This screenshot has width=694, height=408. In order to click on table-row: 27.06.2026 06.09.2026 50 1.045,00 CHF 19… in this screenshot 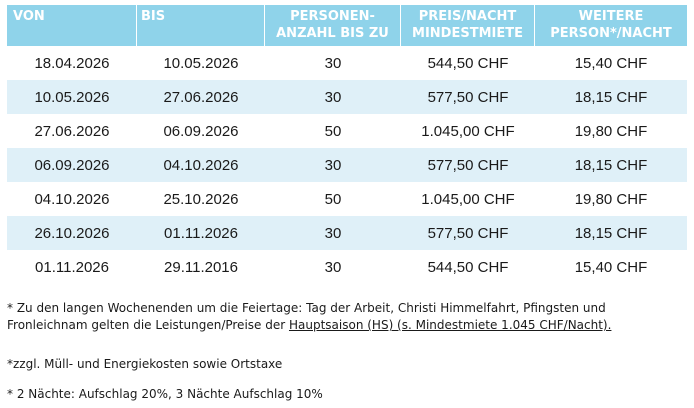, I will do `click(347, 131)`.